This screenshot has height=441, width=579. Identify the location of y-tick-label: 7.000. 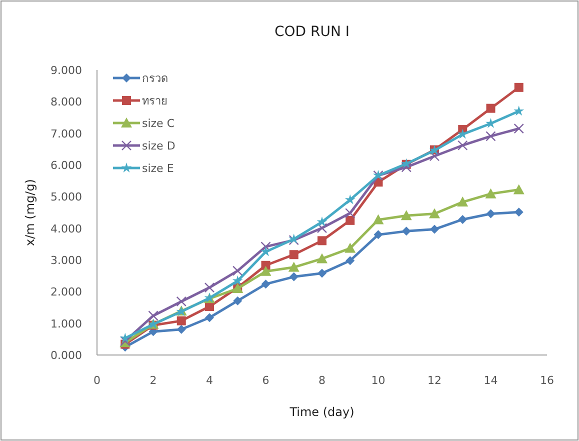
(66, 133).